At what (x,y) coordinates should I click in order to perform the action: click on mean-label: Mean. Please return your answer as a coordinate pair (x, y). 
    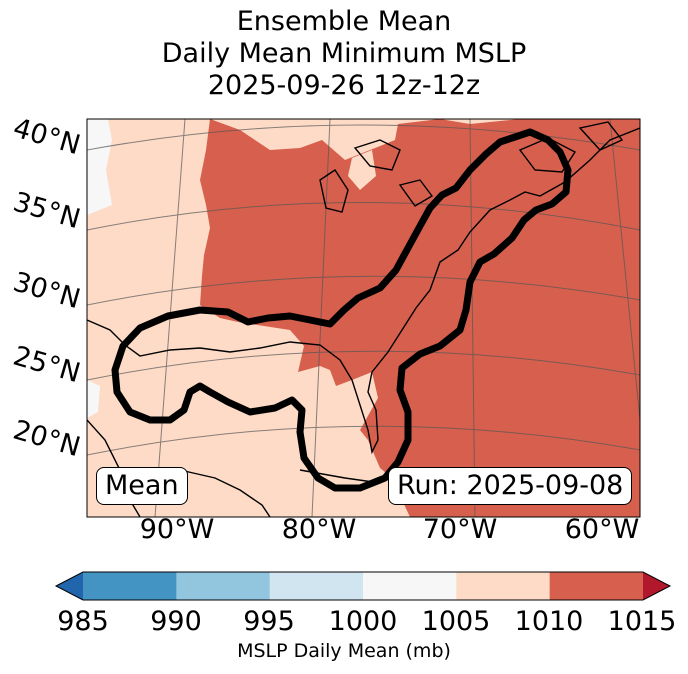
    Looking at the image, I should click on (142, 486).